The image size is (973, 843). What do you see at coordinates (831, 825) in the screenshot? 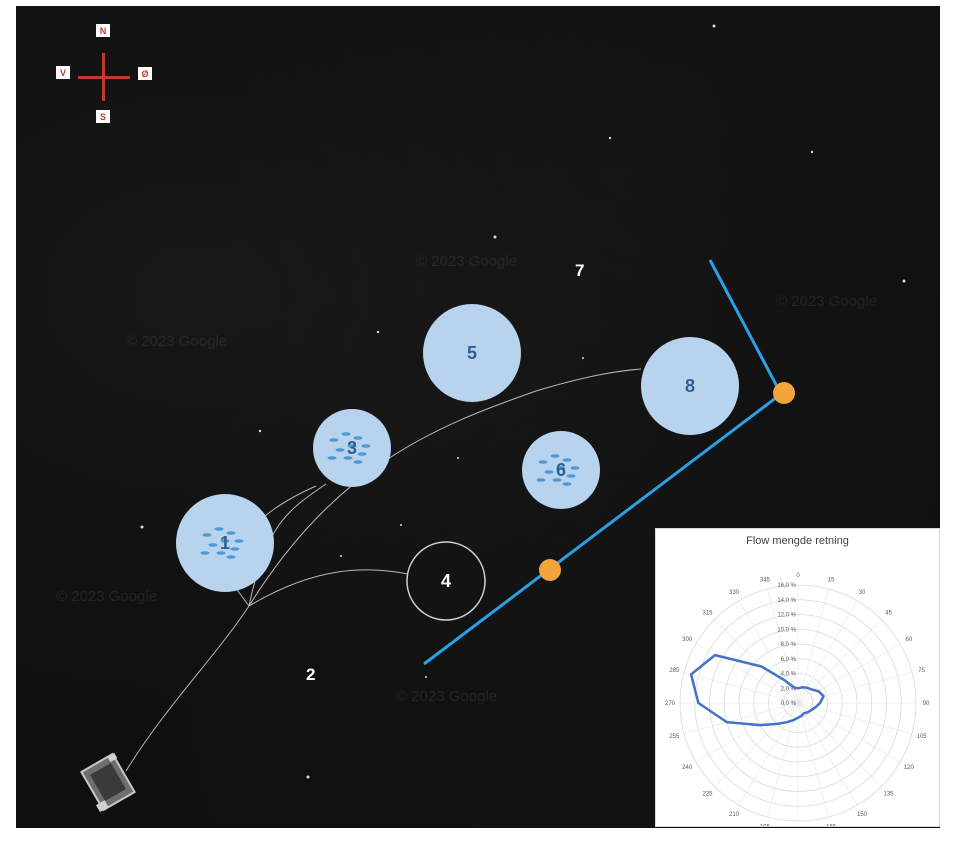
I see `angle-label: 165` at bounding box center [831, 825].